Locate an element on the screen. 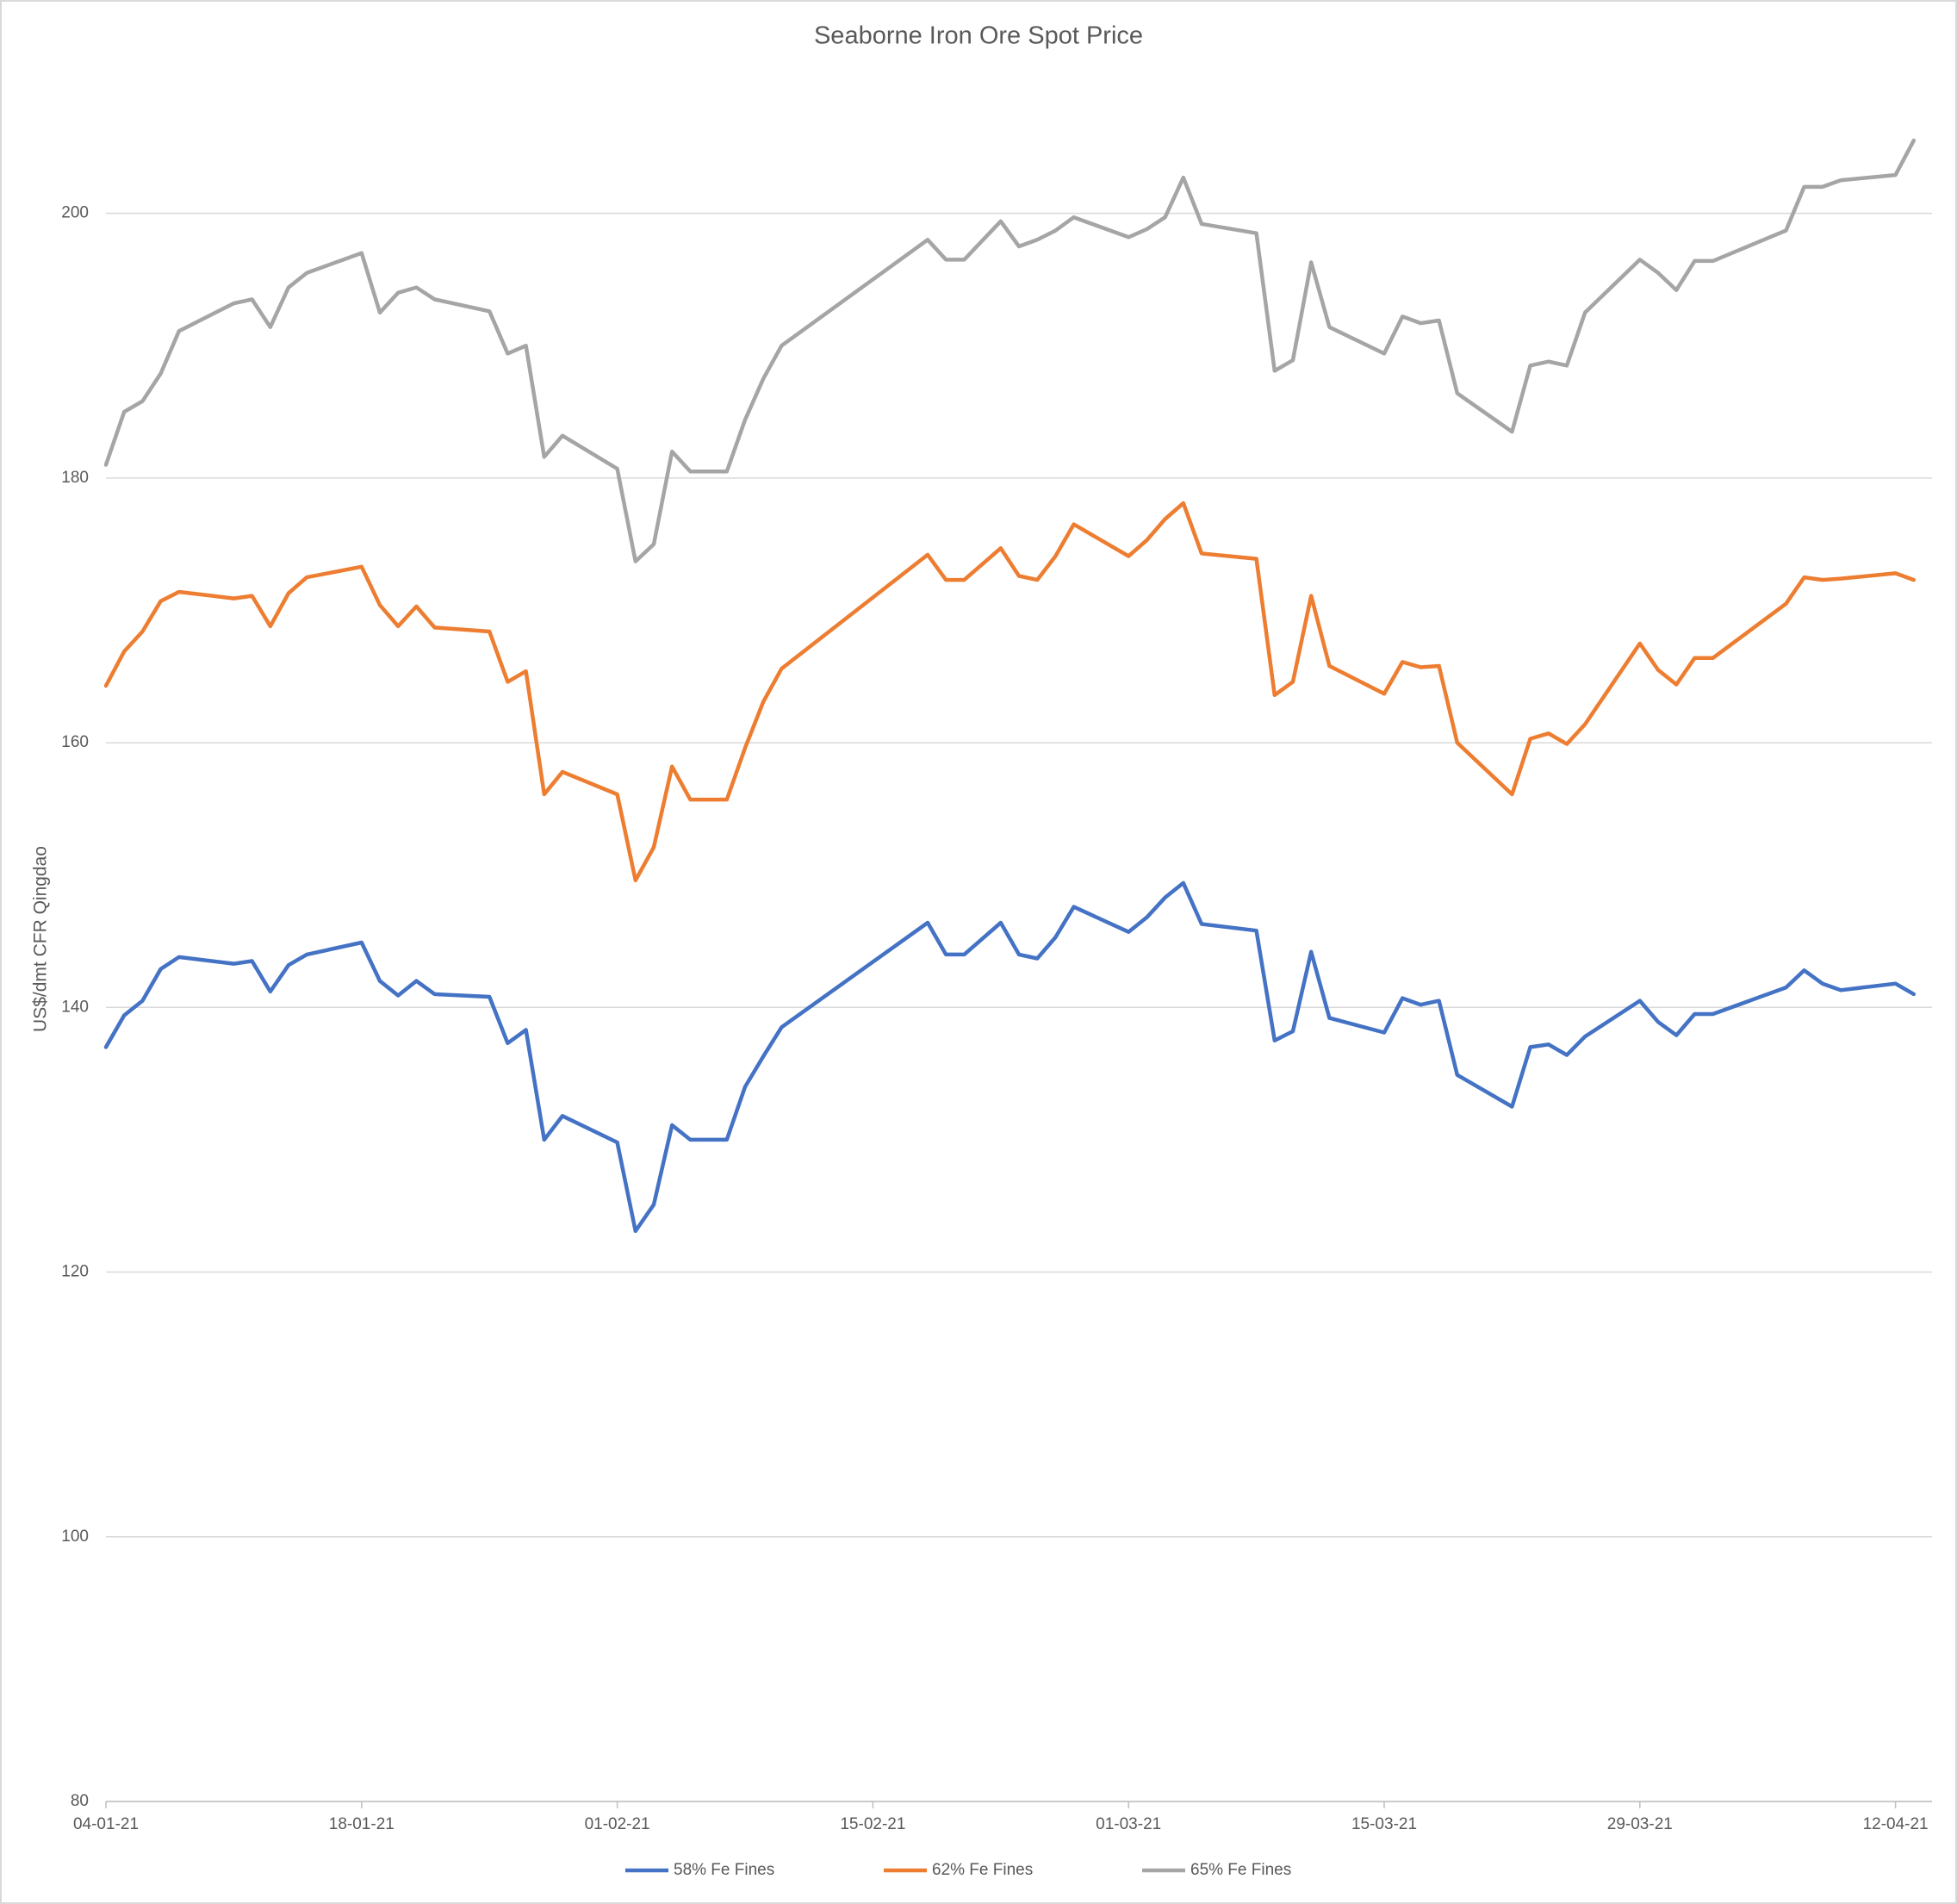 The image size is (1957, 1904). x-tick-label: 15-03-21 is located at coordinates (1384, 1824).